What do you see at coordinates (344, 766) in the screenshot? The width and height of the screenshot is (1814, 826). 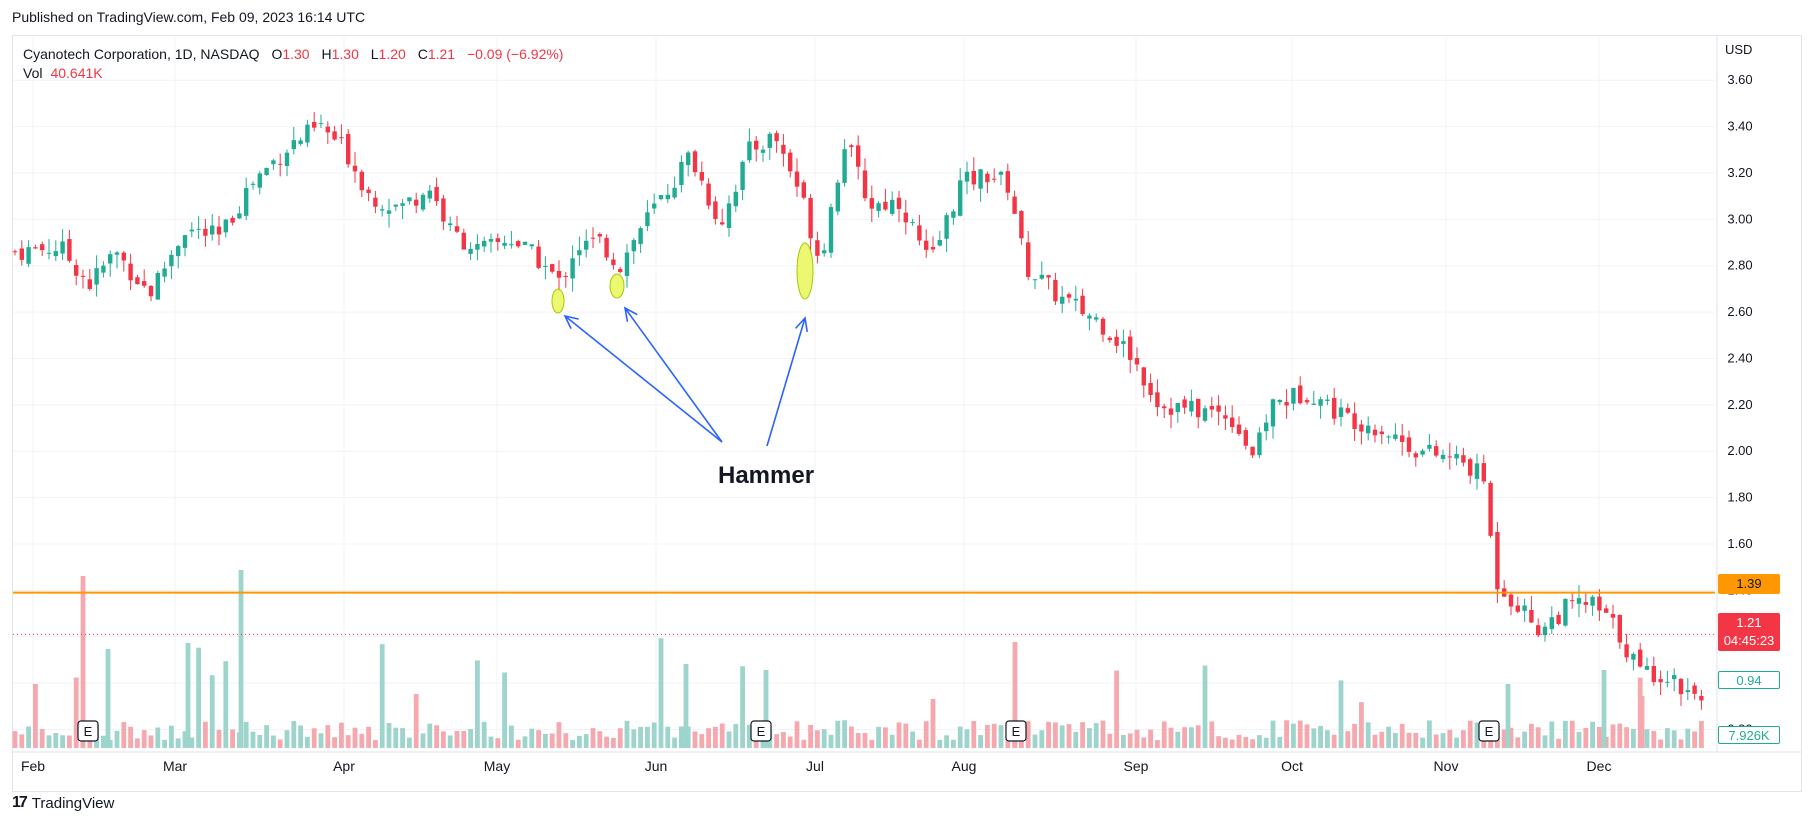 I see `x-tick-label: Apr` at bounding box center [344, 766].